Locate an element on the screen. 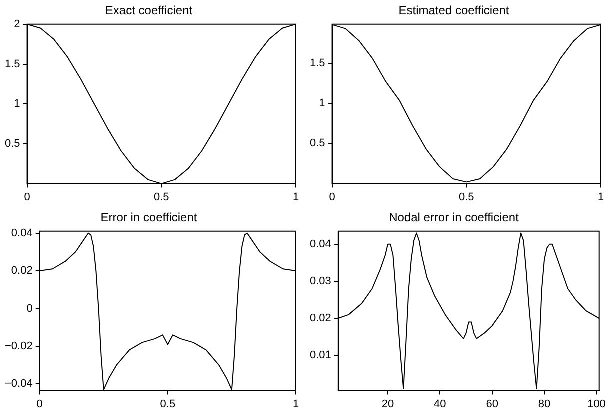  chart-title: Exact coefficient is located at coordinates (149, 11).